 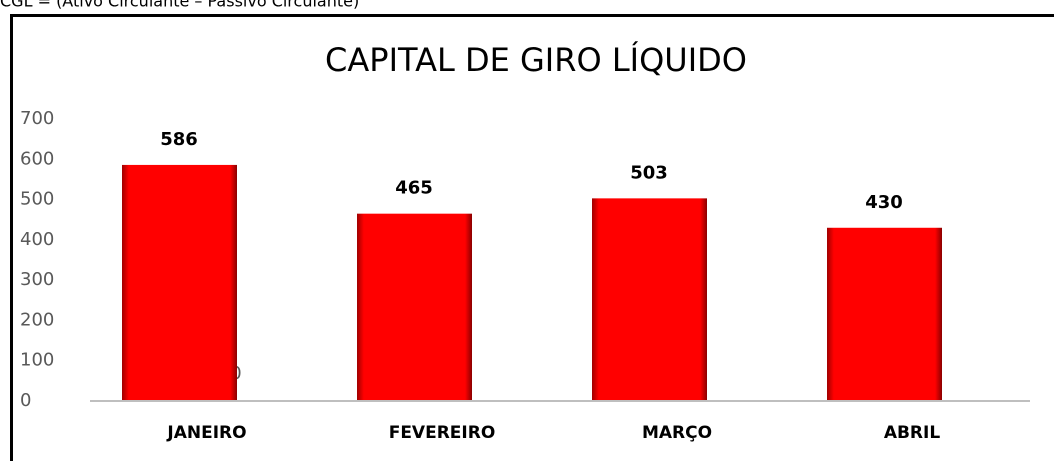 I want to click on data-label: 465, so click(x=414, y=188).